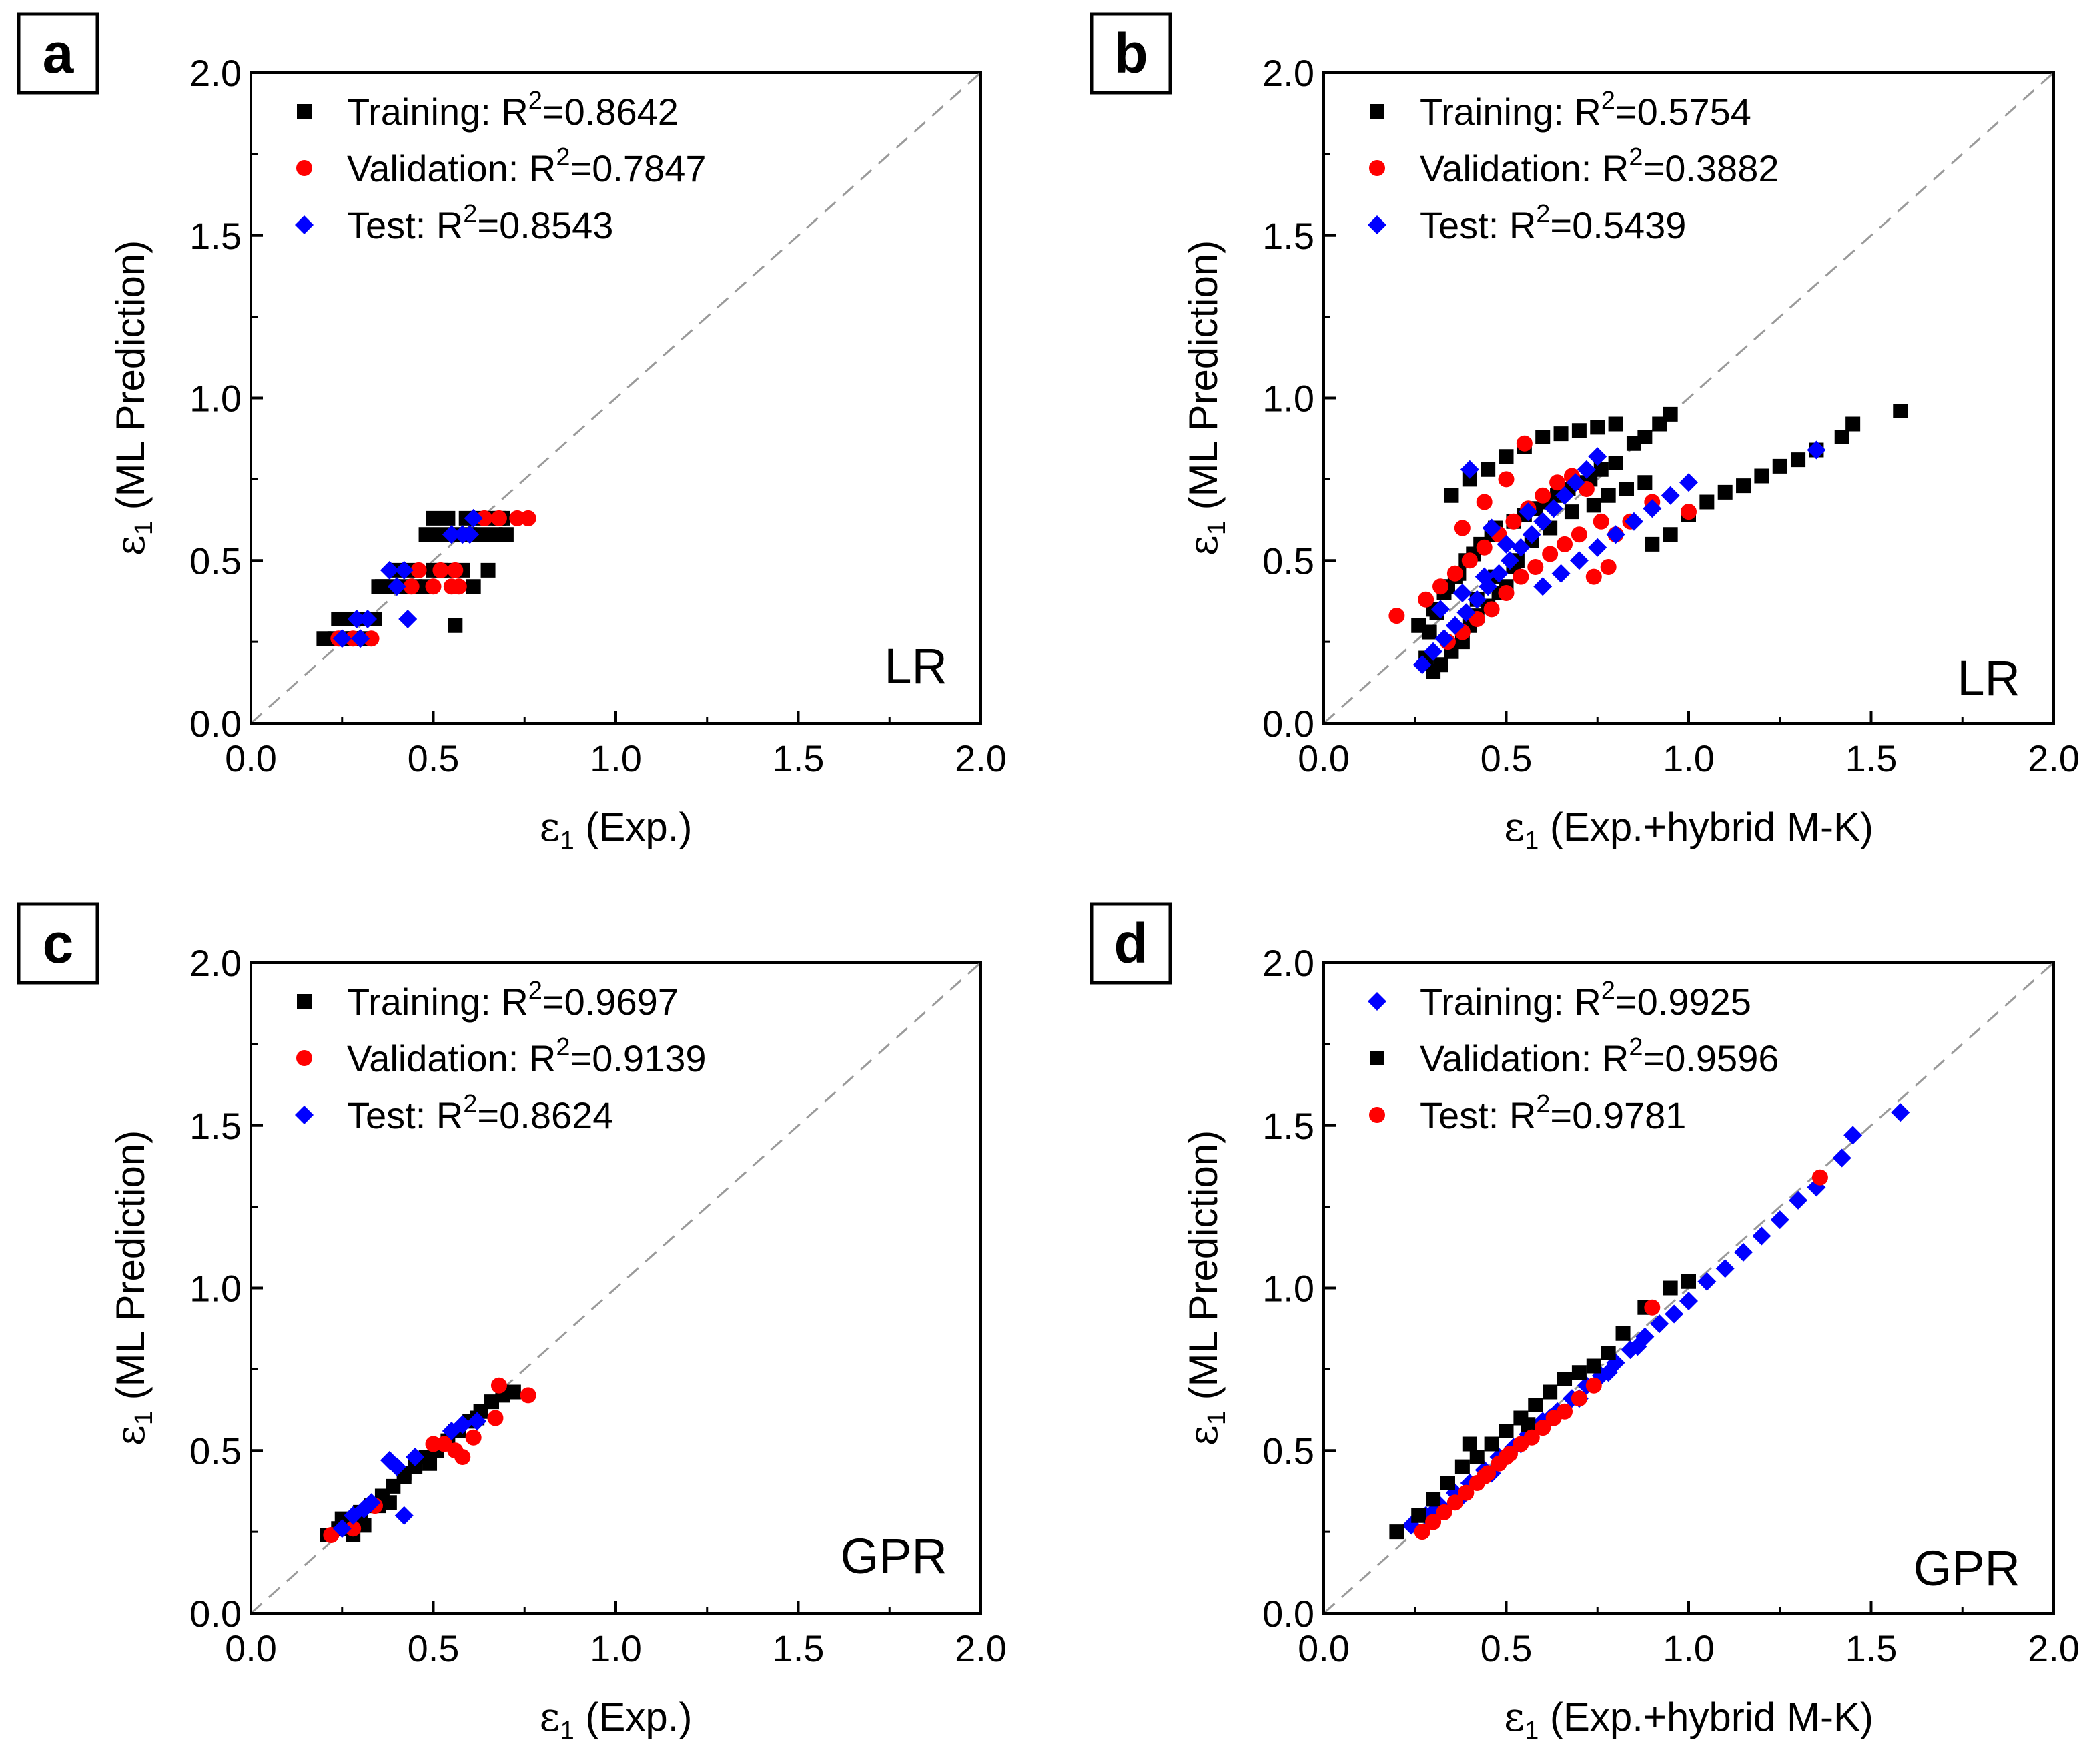 The width and height of the screenshot is (2089, 1764). I want to click on series-validation, so click(429, 1460).